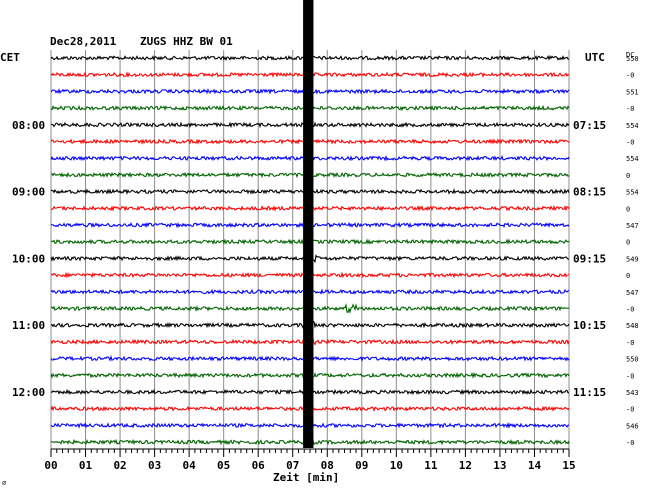  Describe the element at coordinates (632, 393) in the screenshot. I see `dc-offset: 543` at that location.